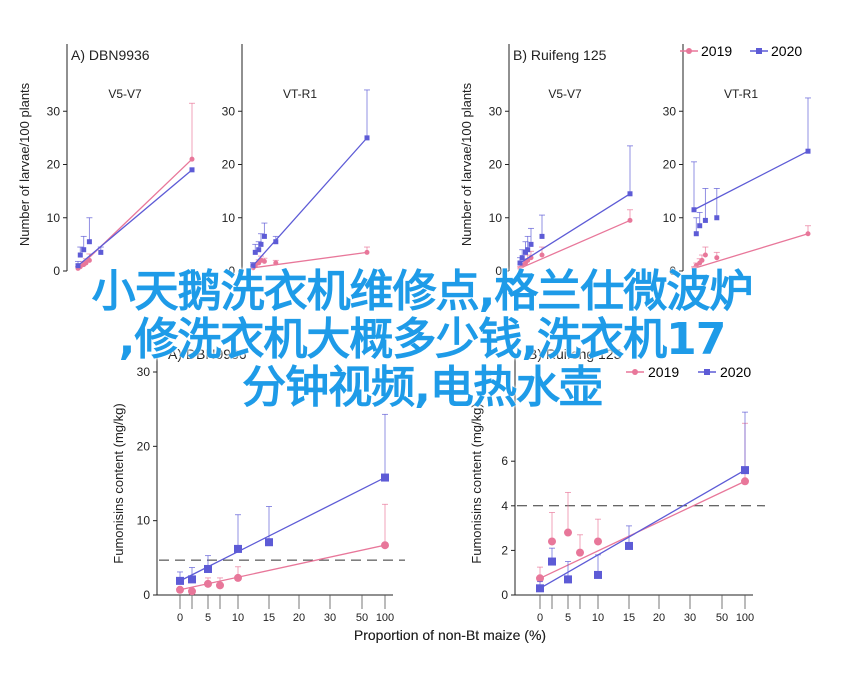 The width and height of the screenshot is (844, 675). What do you see at coordinates (238, 618) in the screenshot?
I see `x-tick-label: 10` at bounding box center [238, 618].